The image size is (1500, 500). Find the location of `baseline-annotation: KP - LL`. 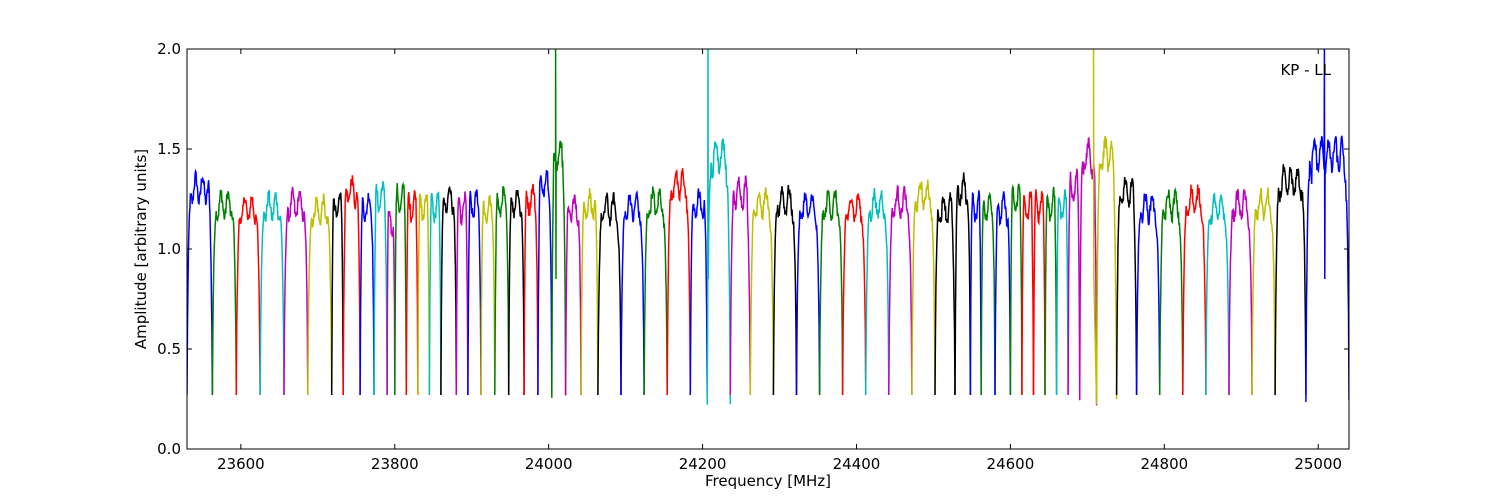

baseline-annotation: KP - LL is located at coordinates (1305, 70).